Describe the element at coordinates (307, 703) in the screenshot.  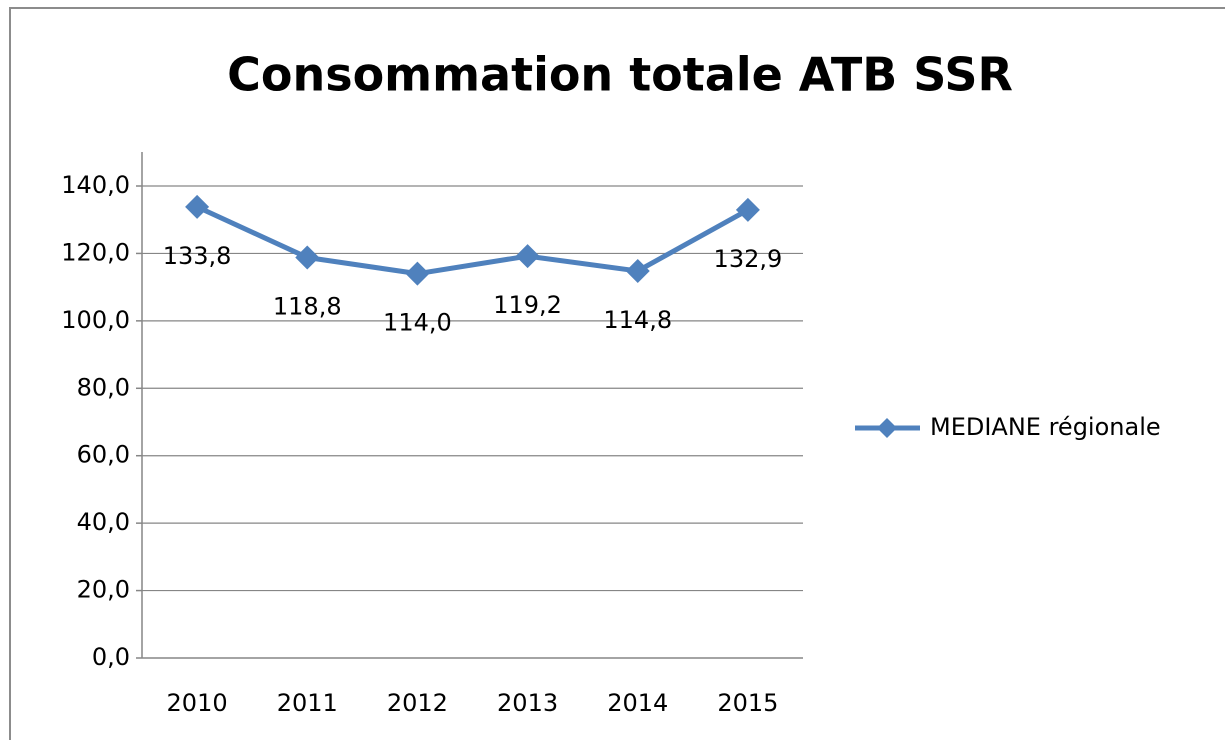
I see `x-tick-label: 2011` at that location.